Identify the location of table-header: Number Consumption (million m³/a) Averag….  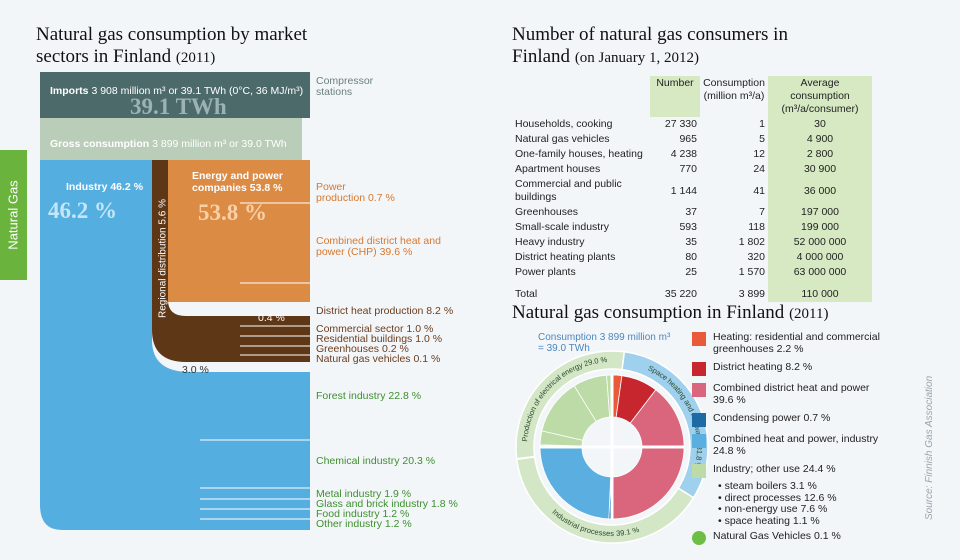
(692, 96).